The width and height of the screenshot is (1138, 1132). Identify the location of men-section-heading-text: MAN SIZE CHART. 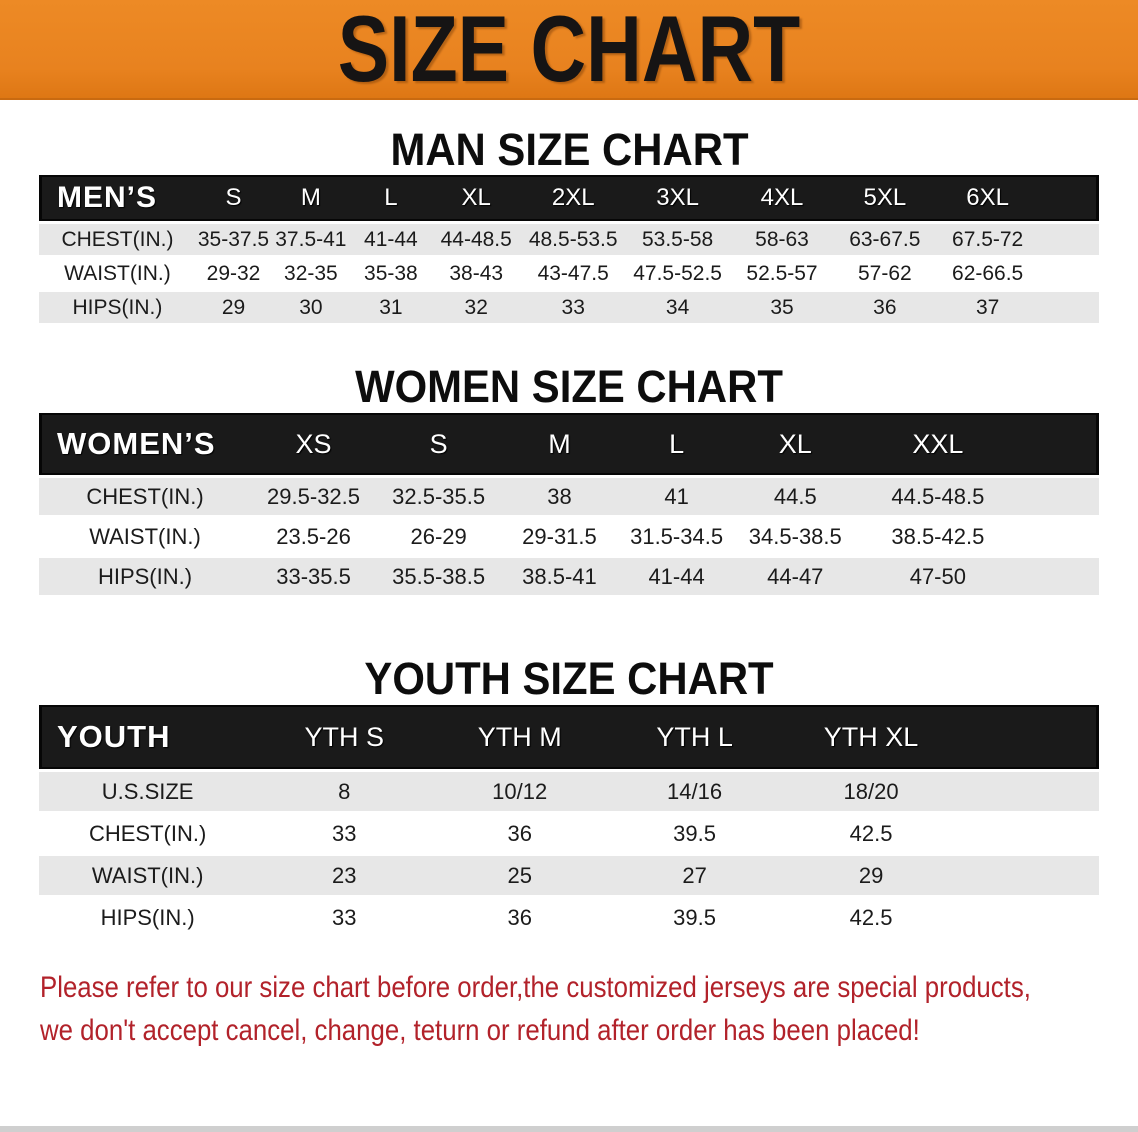
(569, 149).